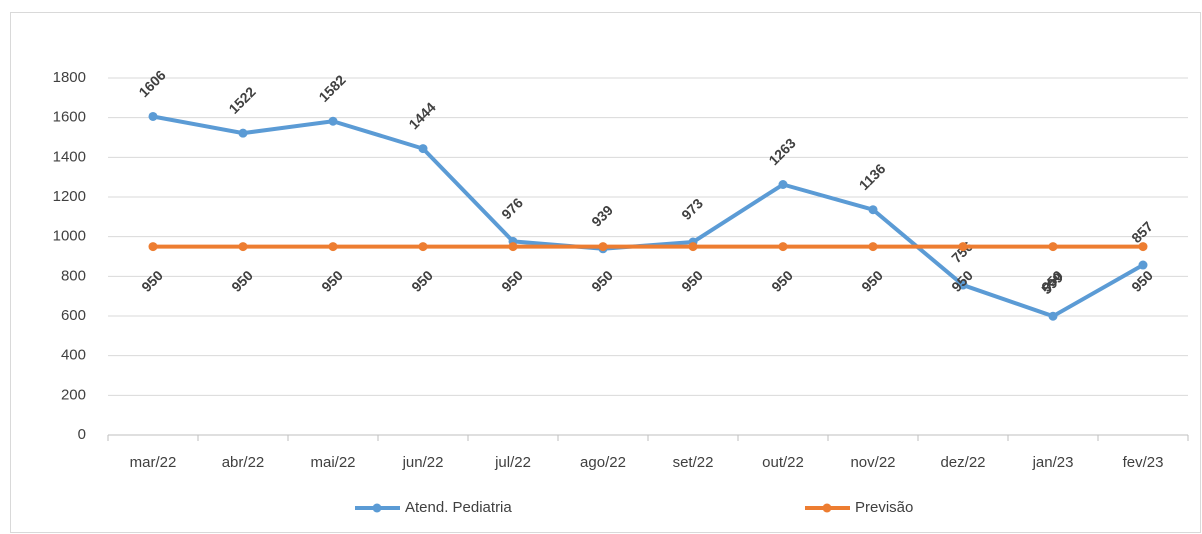  Describe the element at coordinates (69, 77) in the screenshot. I see `y-tick-label: 1800` at that location.